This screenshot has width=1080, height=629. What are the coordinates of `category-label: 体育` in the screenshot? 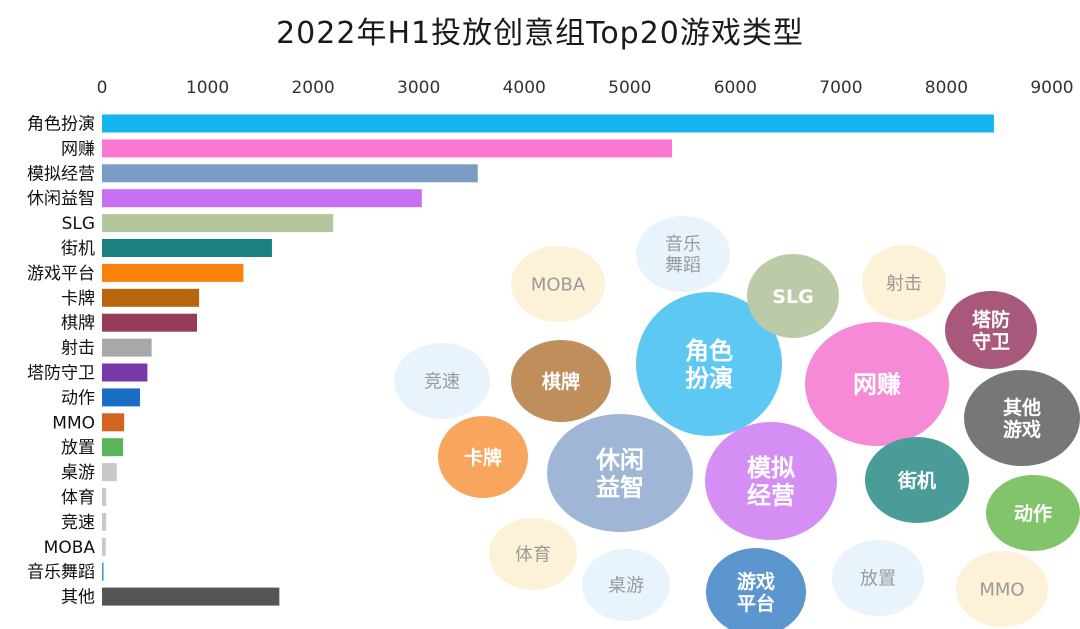 It's located at (78, 498).